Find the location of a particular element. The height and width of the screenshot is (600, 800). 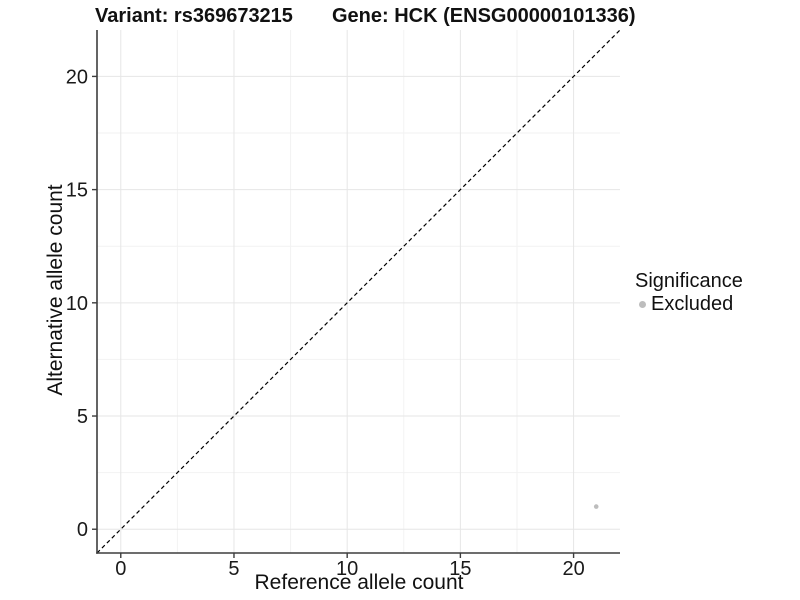

y-tick-label: 0 is located at coordinates (82, 530).